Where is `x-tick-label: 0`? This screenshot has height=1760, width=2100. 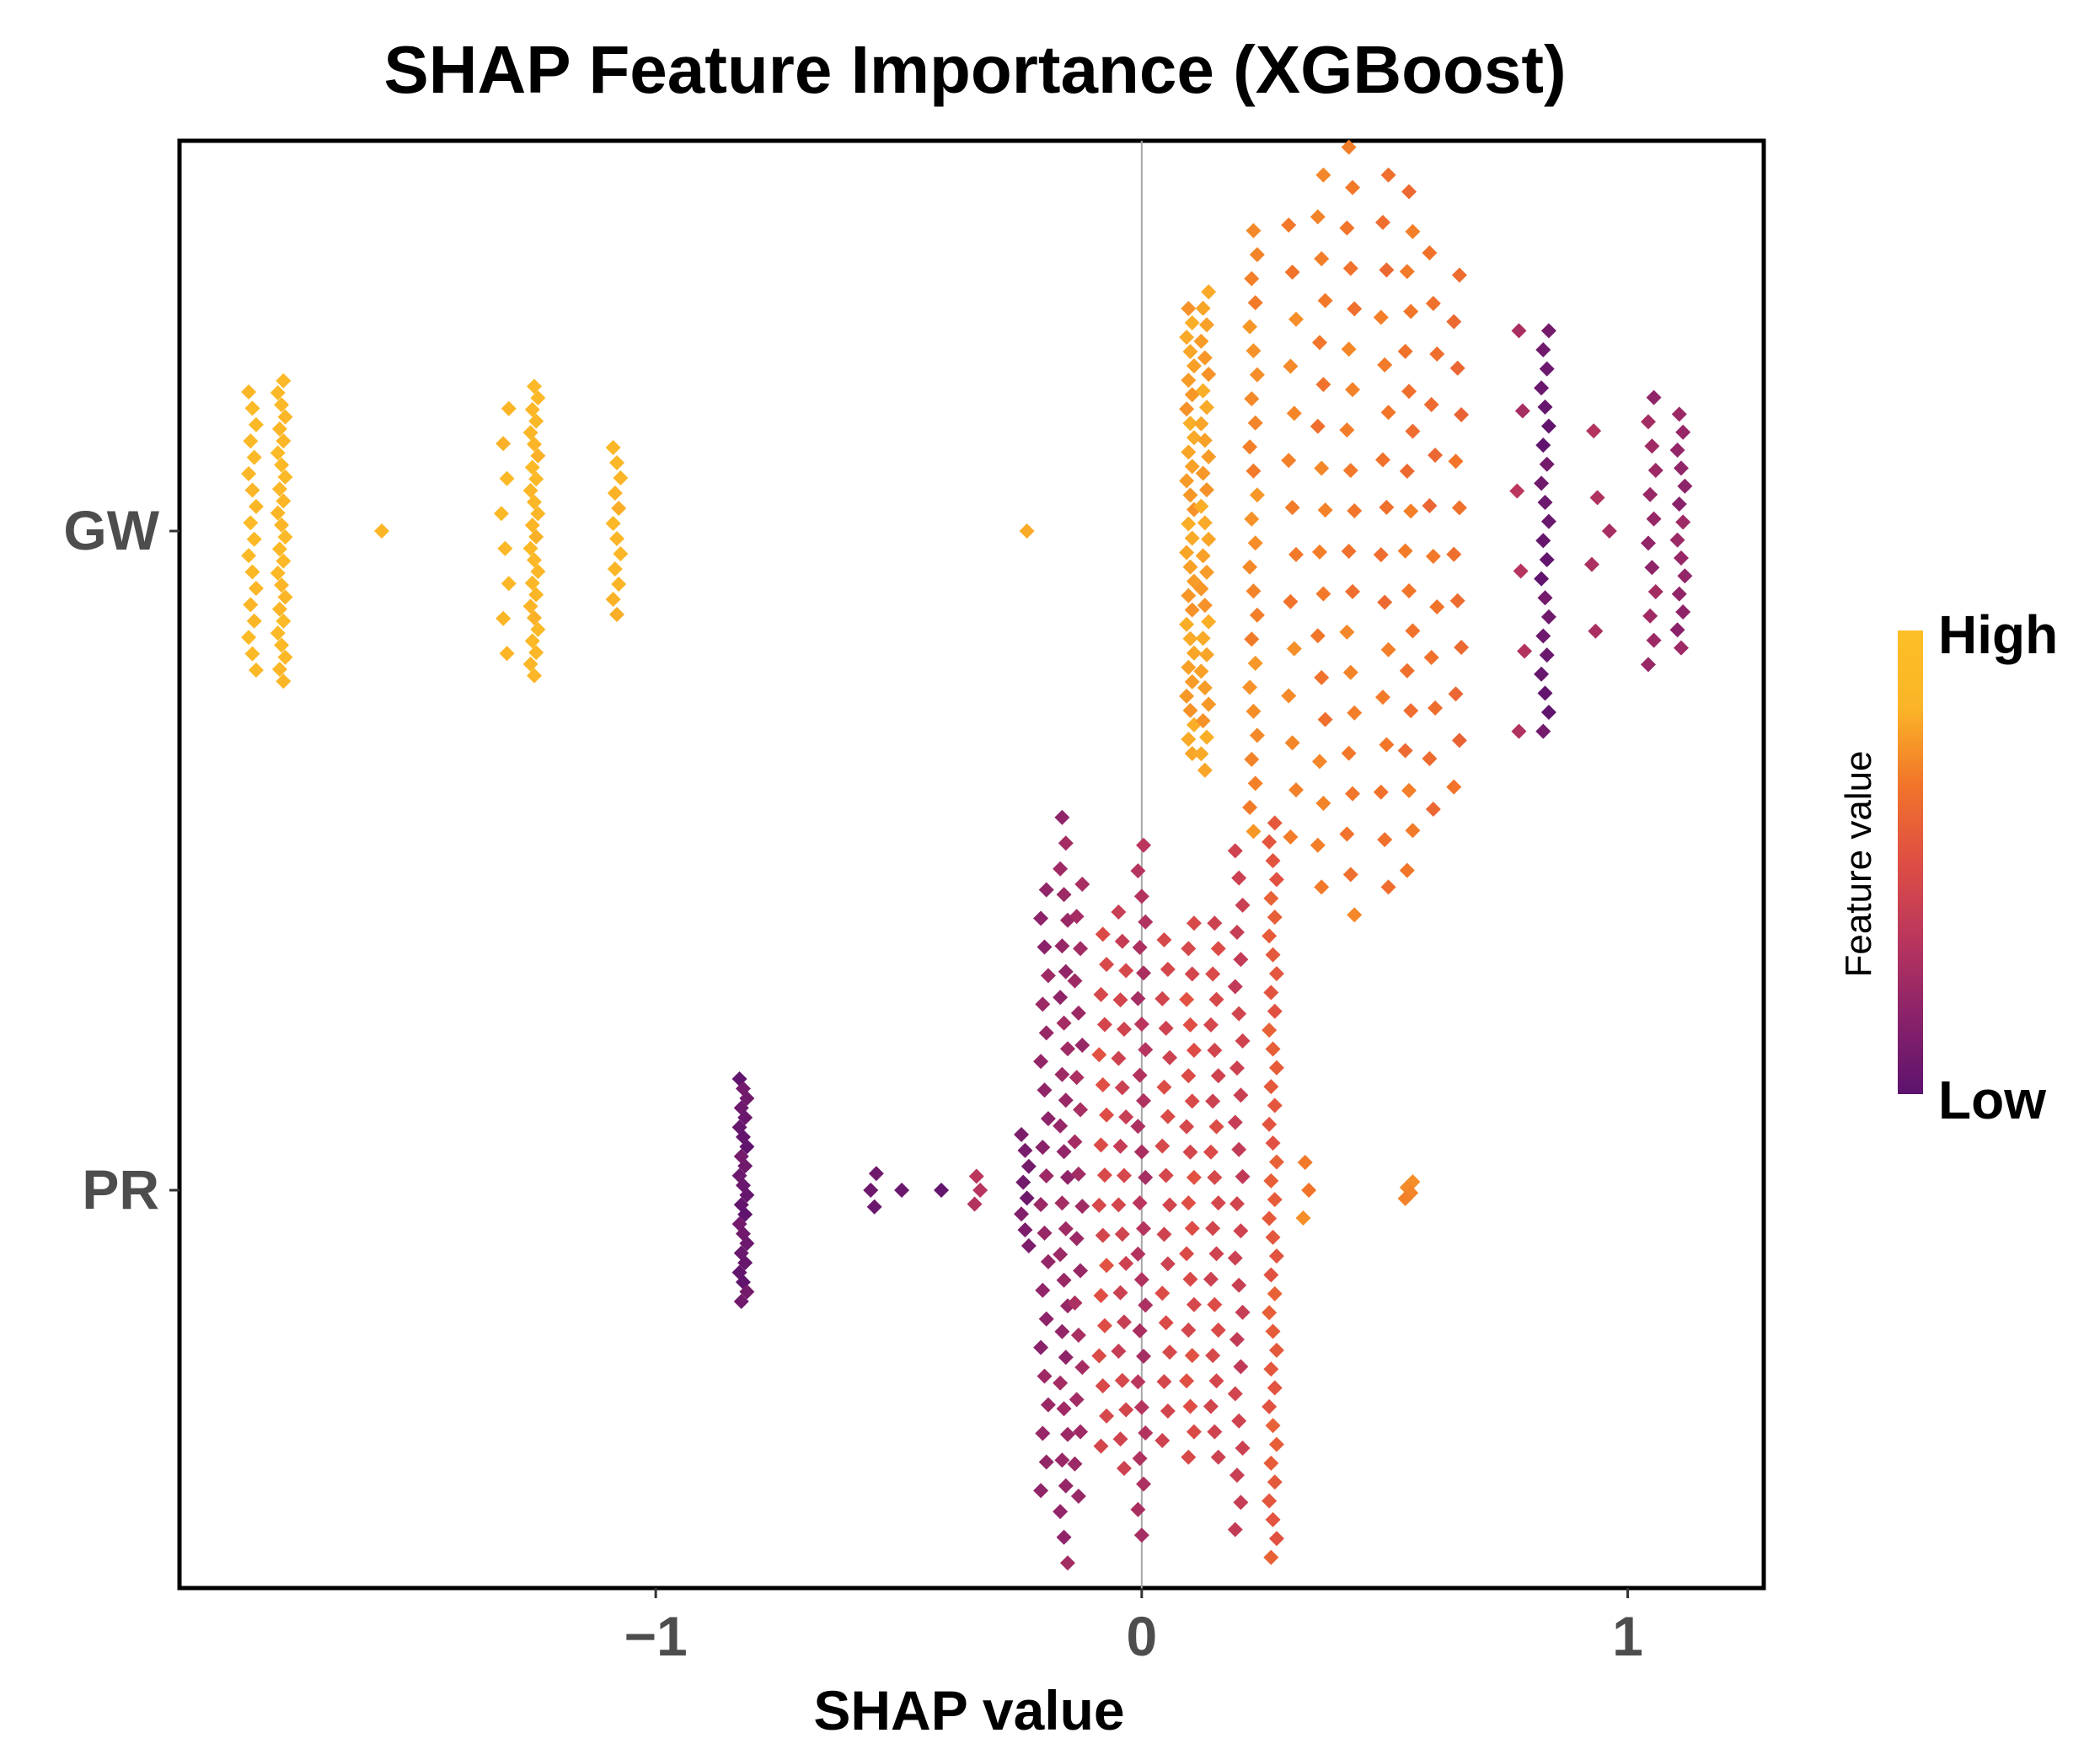 x-tick-label: 0 is located at coordinates (1141, 1636).